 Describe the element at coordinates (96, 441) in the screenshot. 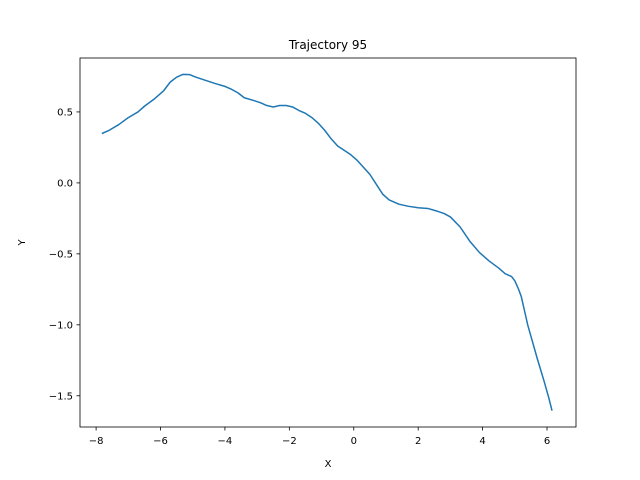

I see `x-tick-label: −8` at that location.